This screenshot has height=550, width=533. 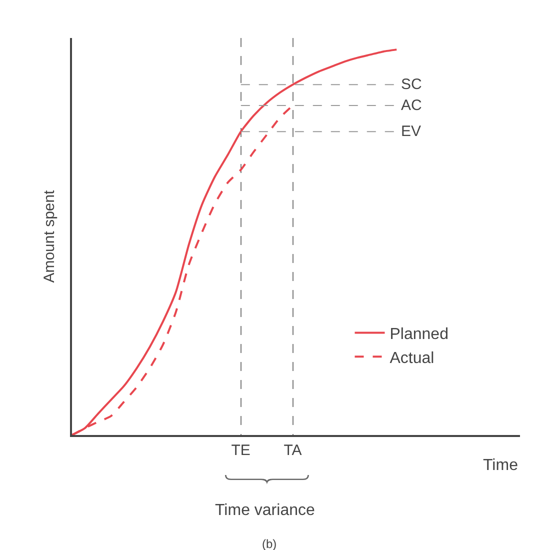 I want to click on ref-line-label: SC, so click(x=411, y=84).